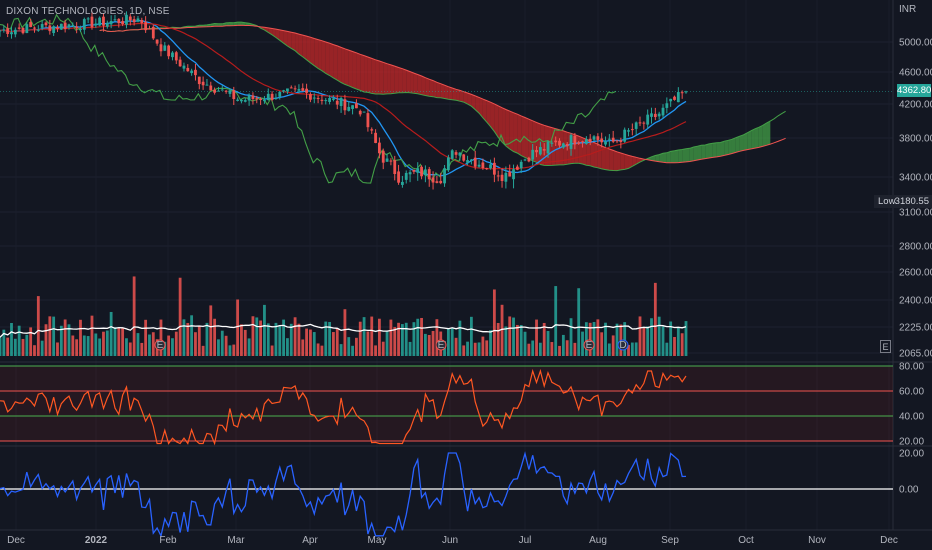  Describe the element at coordinates (915, 105) in the screenshot. I see `price-tick-label: 4200.00` at that location.